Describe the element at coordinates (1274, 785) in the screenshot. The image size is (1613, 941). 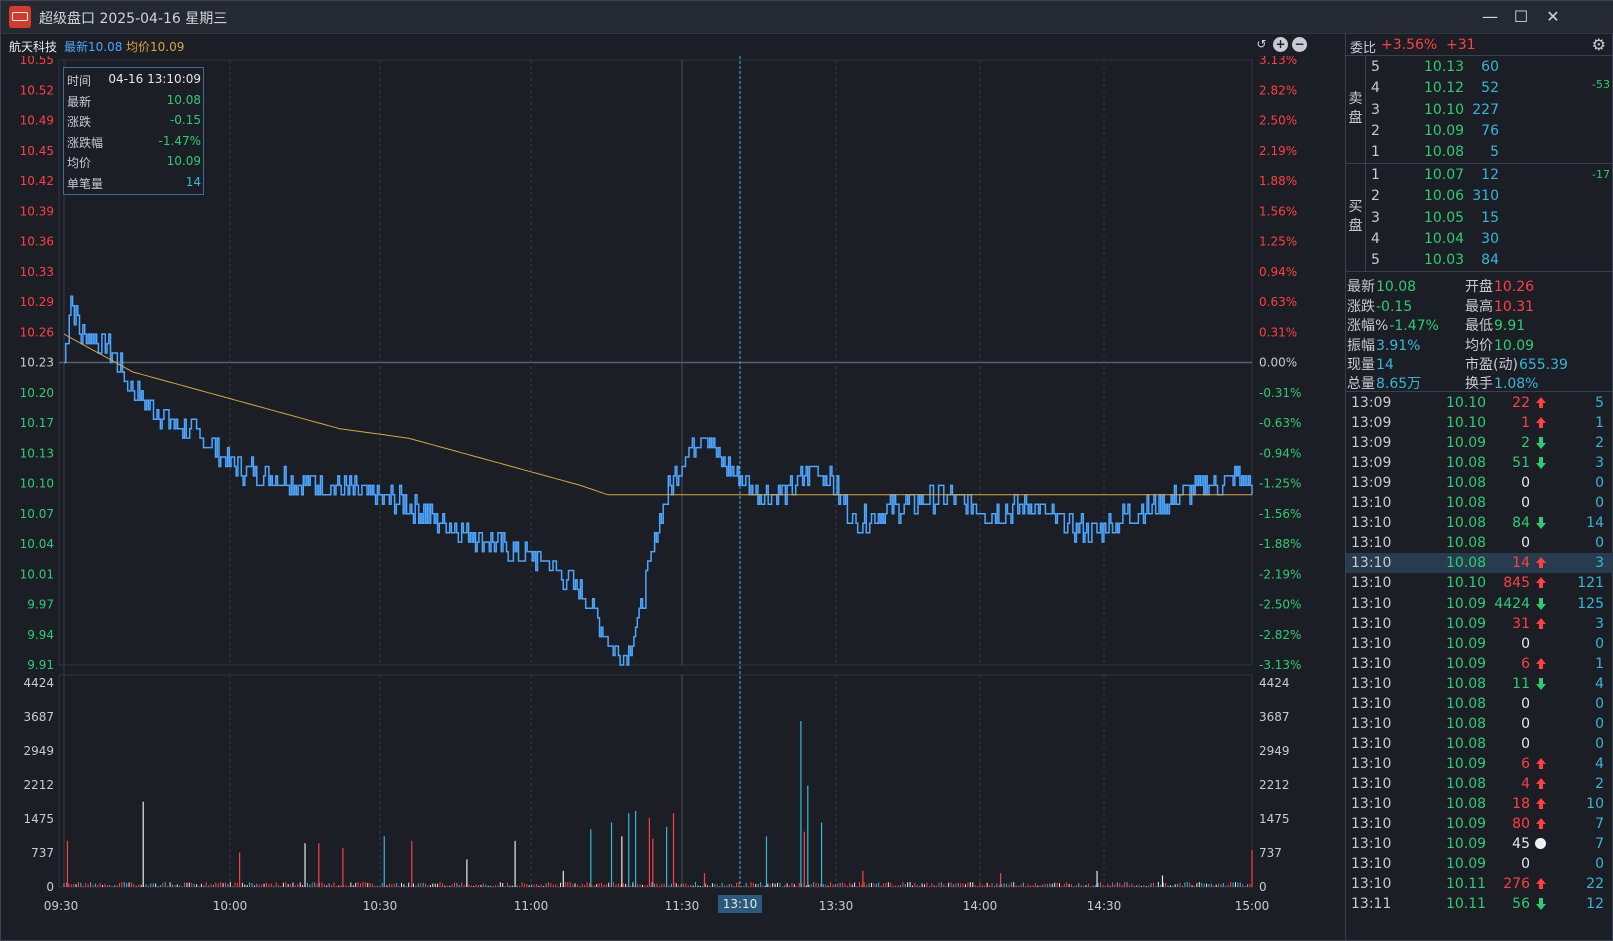
I see `volume-tick-label-right: 2212` at that location.